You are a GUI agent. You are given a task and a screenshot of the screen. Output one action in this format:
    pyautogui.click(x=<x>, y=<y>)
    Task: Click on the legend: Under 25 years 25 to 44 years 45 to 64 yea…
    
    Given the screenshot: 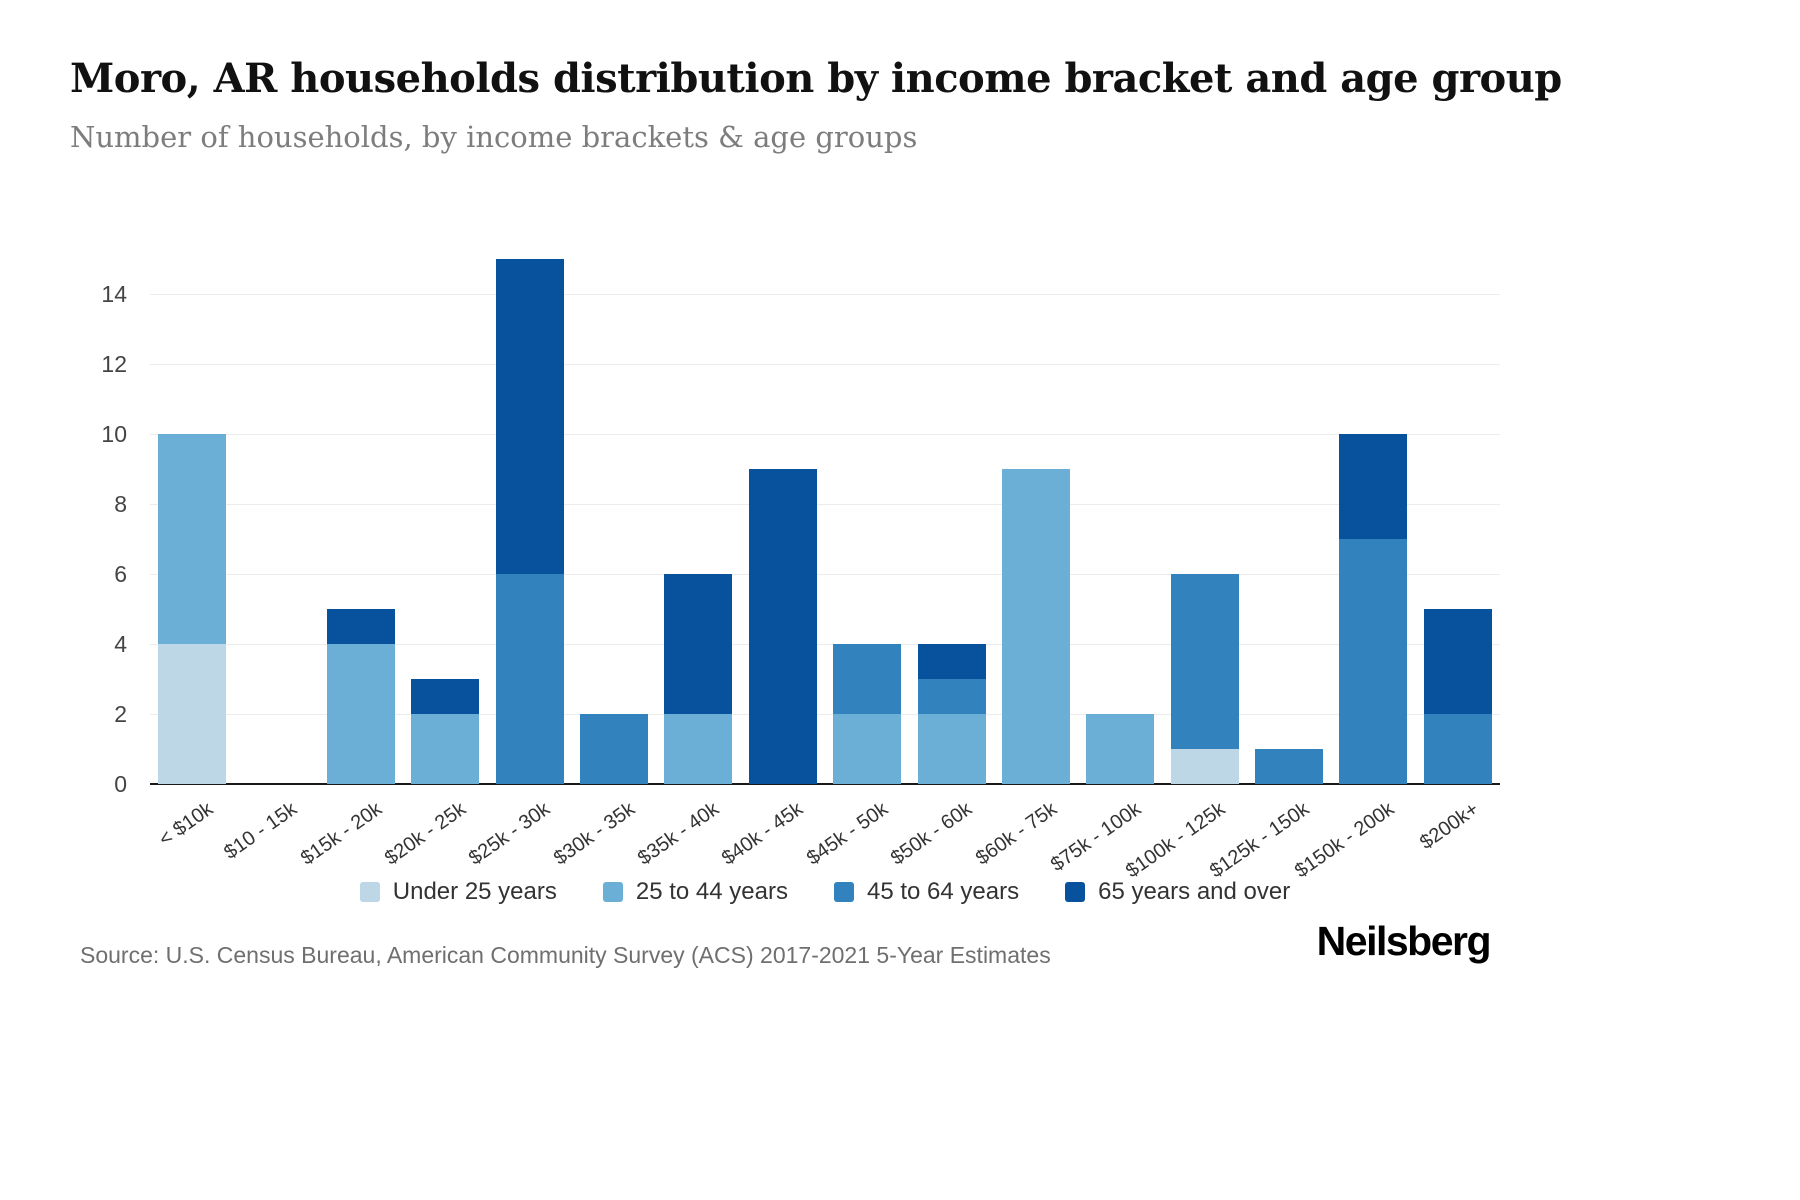 What is the action you would take?
    pyautogui.click(x=825, y=892)
    